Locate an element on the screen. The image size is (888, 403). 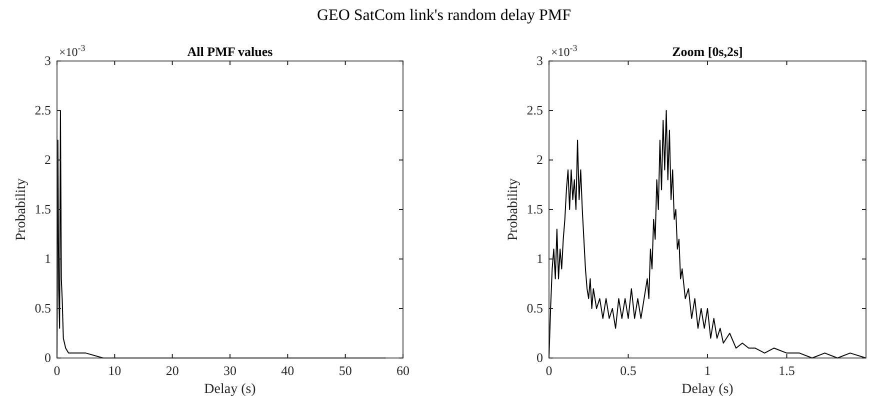
x-tick-label: 50 is located at coordinates (345, 370).